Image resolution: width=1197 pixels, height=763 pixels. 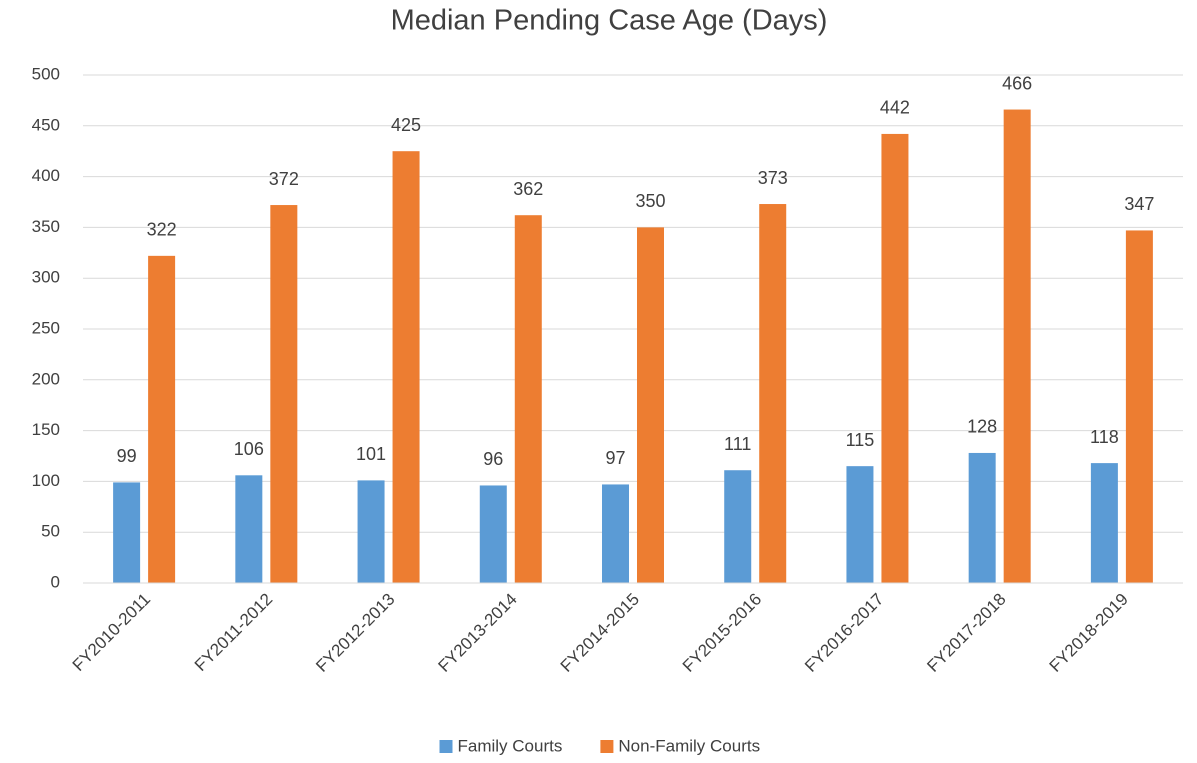 What do you see at coordinates (46, 378) in the screenshot?
I see `y-tick-label: 200` at bounding box center [46, 378].